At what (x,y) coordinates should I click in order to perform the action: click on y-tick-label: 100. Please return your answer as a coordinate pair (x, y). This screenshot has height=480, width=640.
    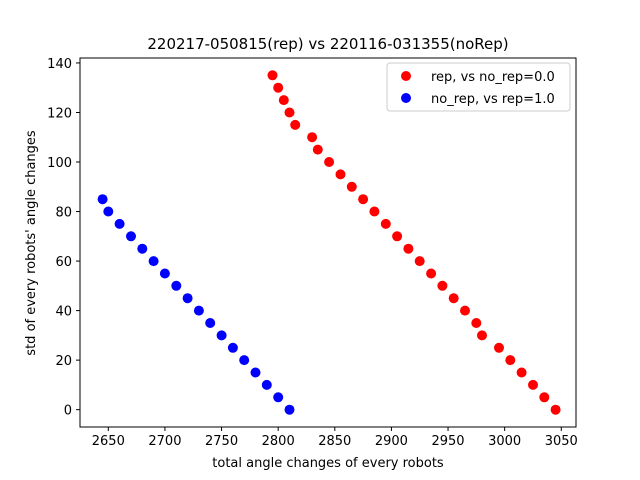
    Looking at the image, I should click on (59, 163).